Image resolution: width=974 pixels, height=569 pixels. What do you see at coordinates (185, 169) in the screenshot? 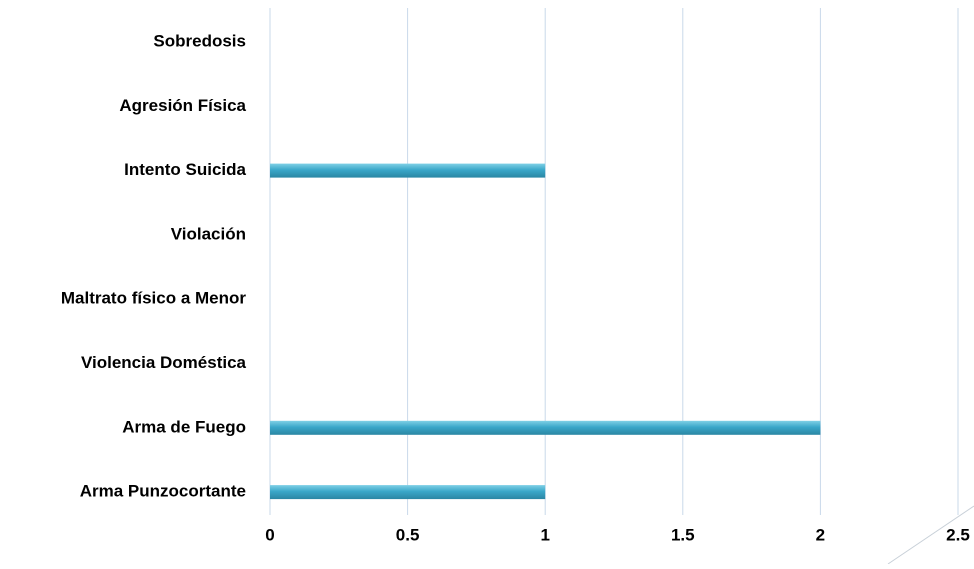
I see `category-label: Intento Suicida` at bounding box center [185, 169].